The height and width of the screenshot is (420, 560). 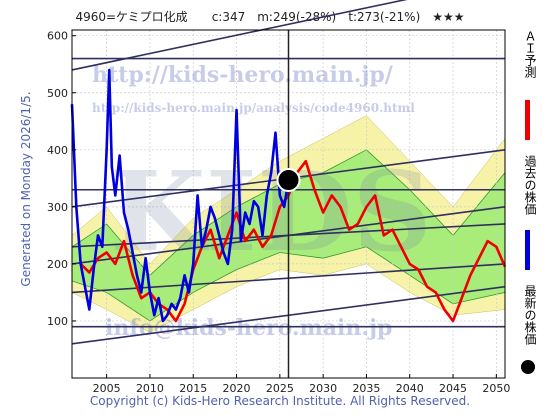 What do you see at coordinates (366, 388) in the screenshot?
I see `x-tick-label: 2035` at bounding box center [366, 388].